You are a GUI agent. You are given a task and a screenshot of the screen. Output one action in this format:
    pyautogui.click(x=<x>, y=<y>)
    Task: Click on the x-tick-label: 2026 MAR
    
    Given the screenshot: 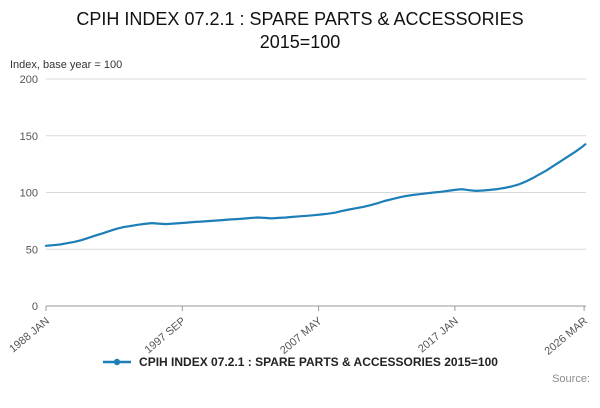 What is the action you would take?
    pyautogui.click(x=567, y=335)
    